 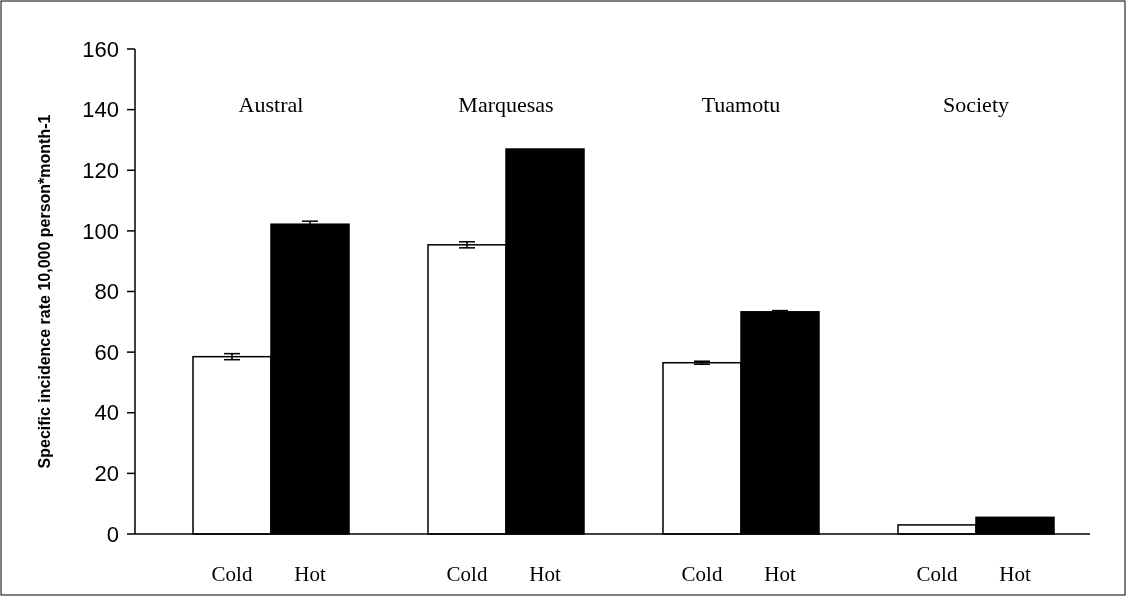 I want to click on y-tick-label: 140, so click(x=100, y=110).